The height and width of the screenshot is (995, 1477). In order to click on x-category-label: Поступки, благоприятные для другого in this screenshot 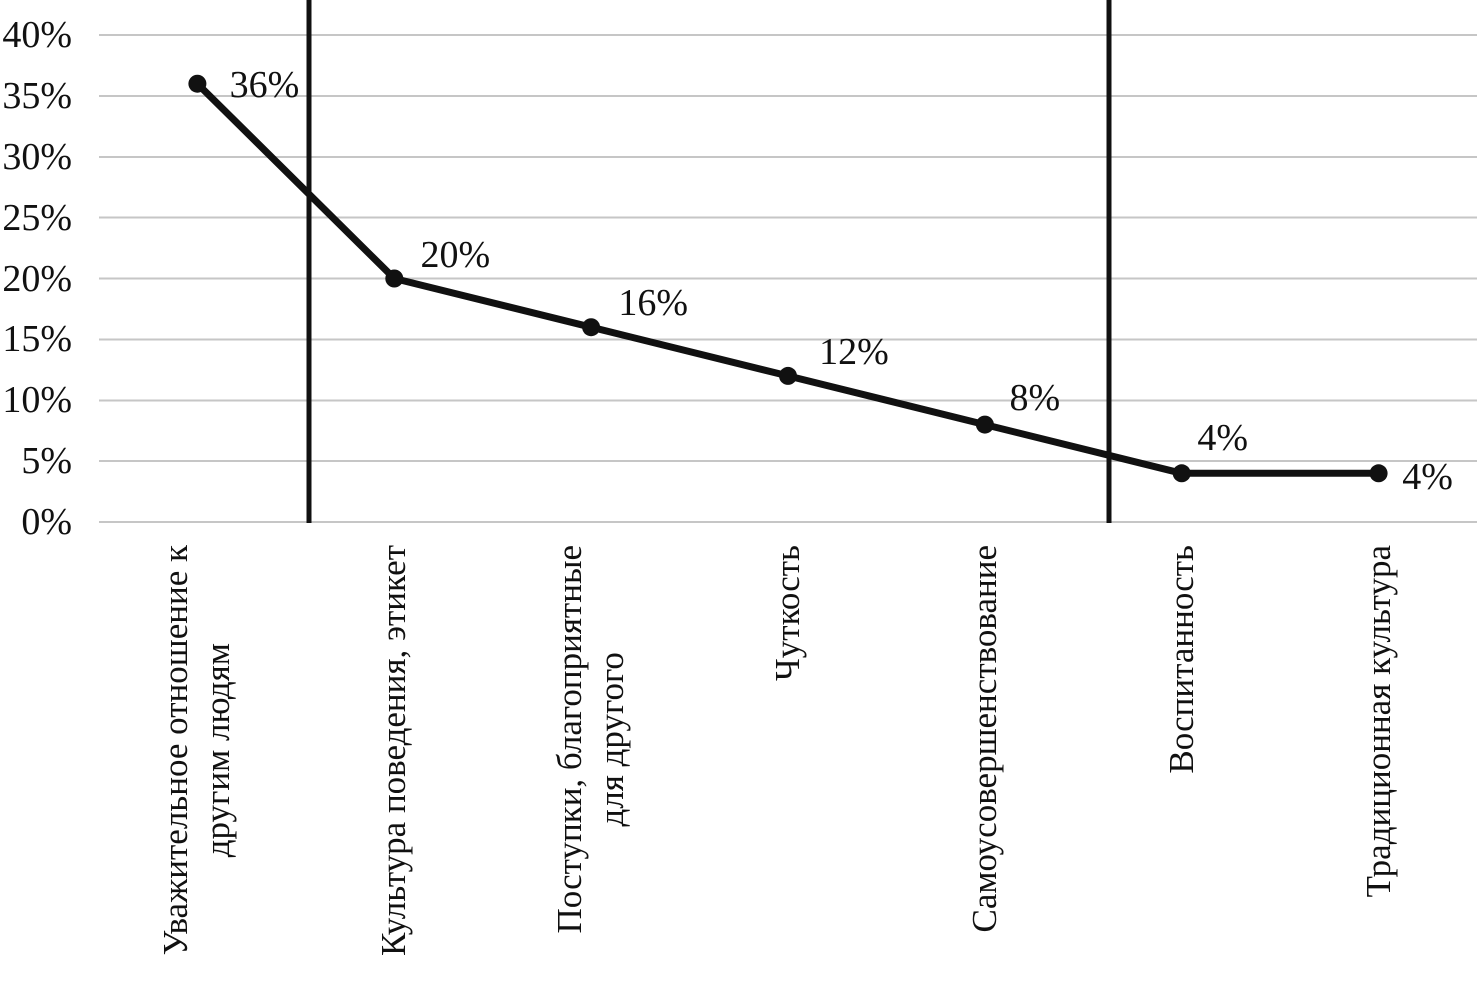, I will do `click(591, 770)`.